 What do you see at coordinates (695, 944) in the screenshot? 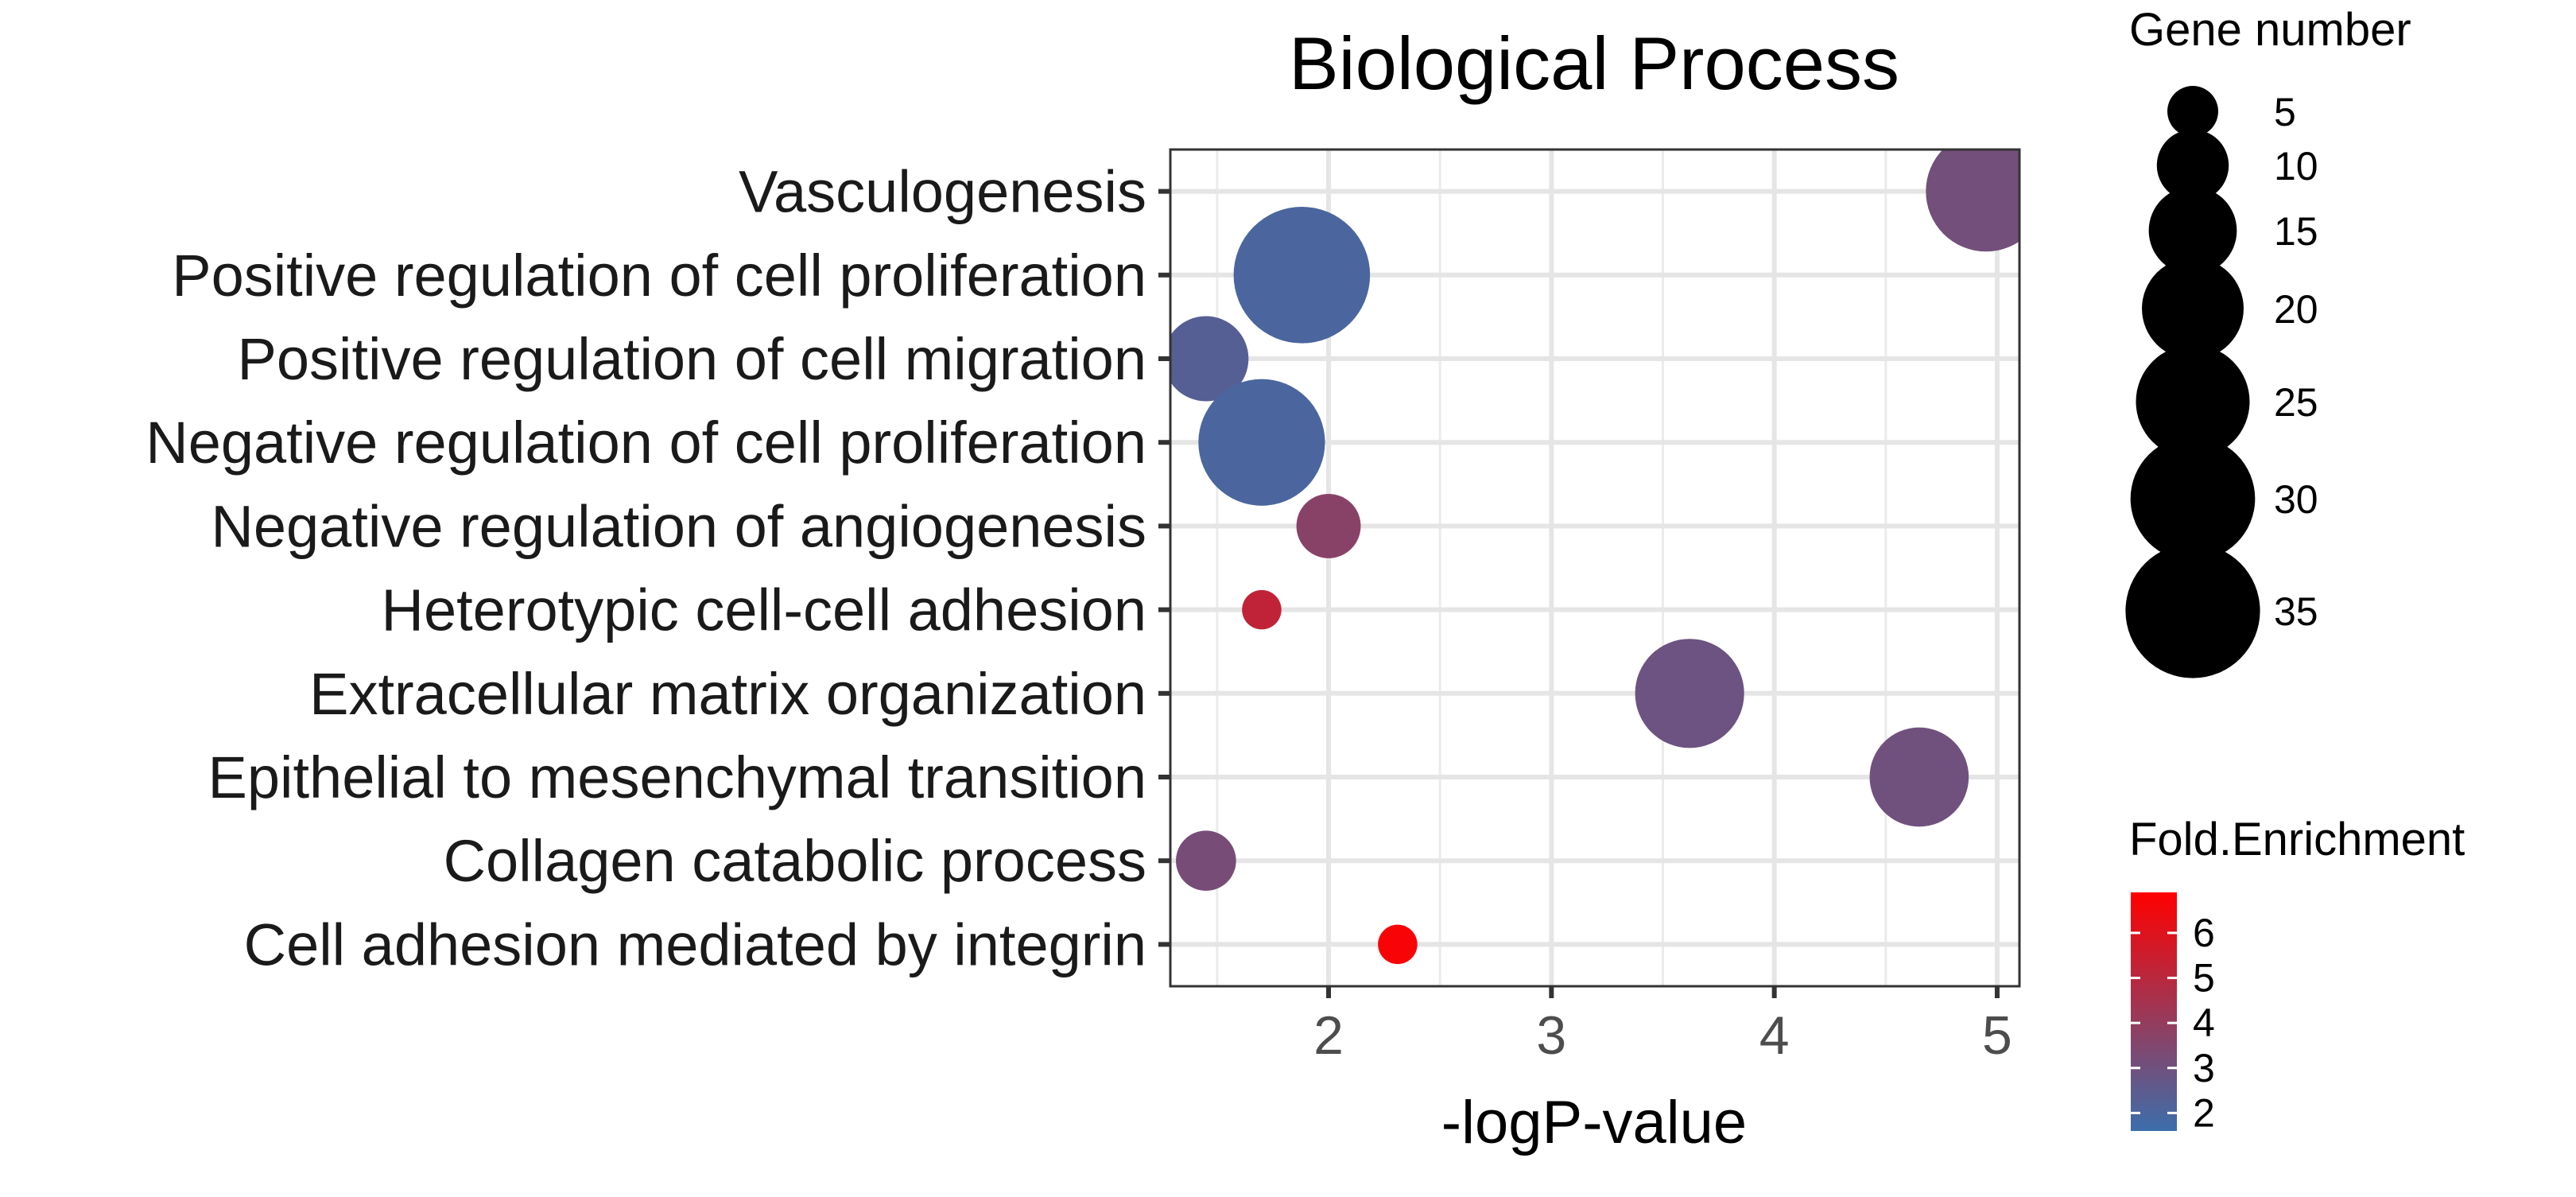
I see `y-tick-label: Cell adhesion mediated by integrin` at bounding box center [695, 944].